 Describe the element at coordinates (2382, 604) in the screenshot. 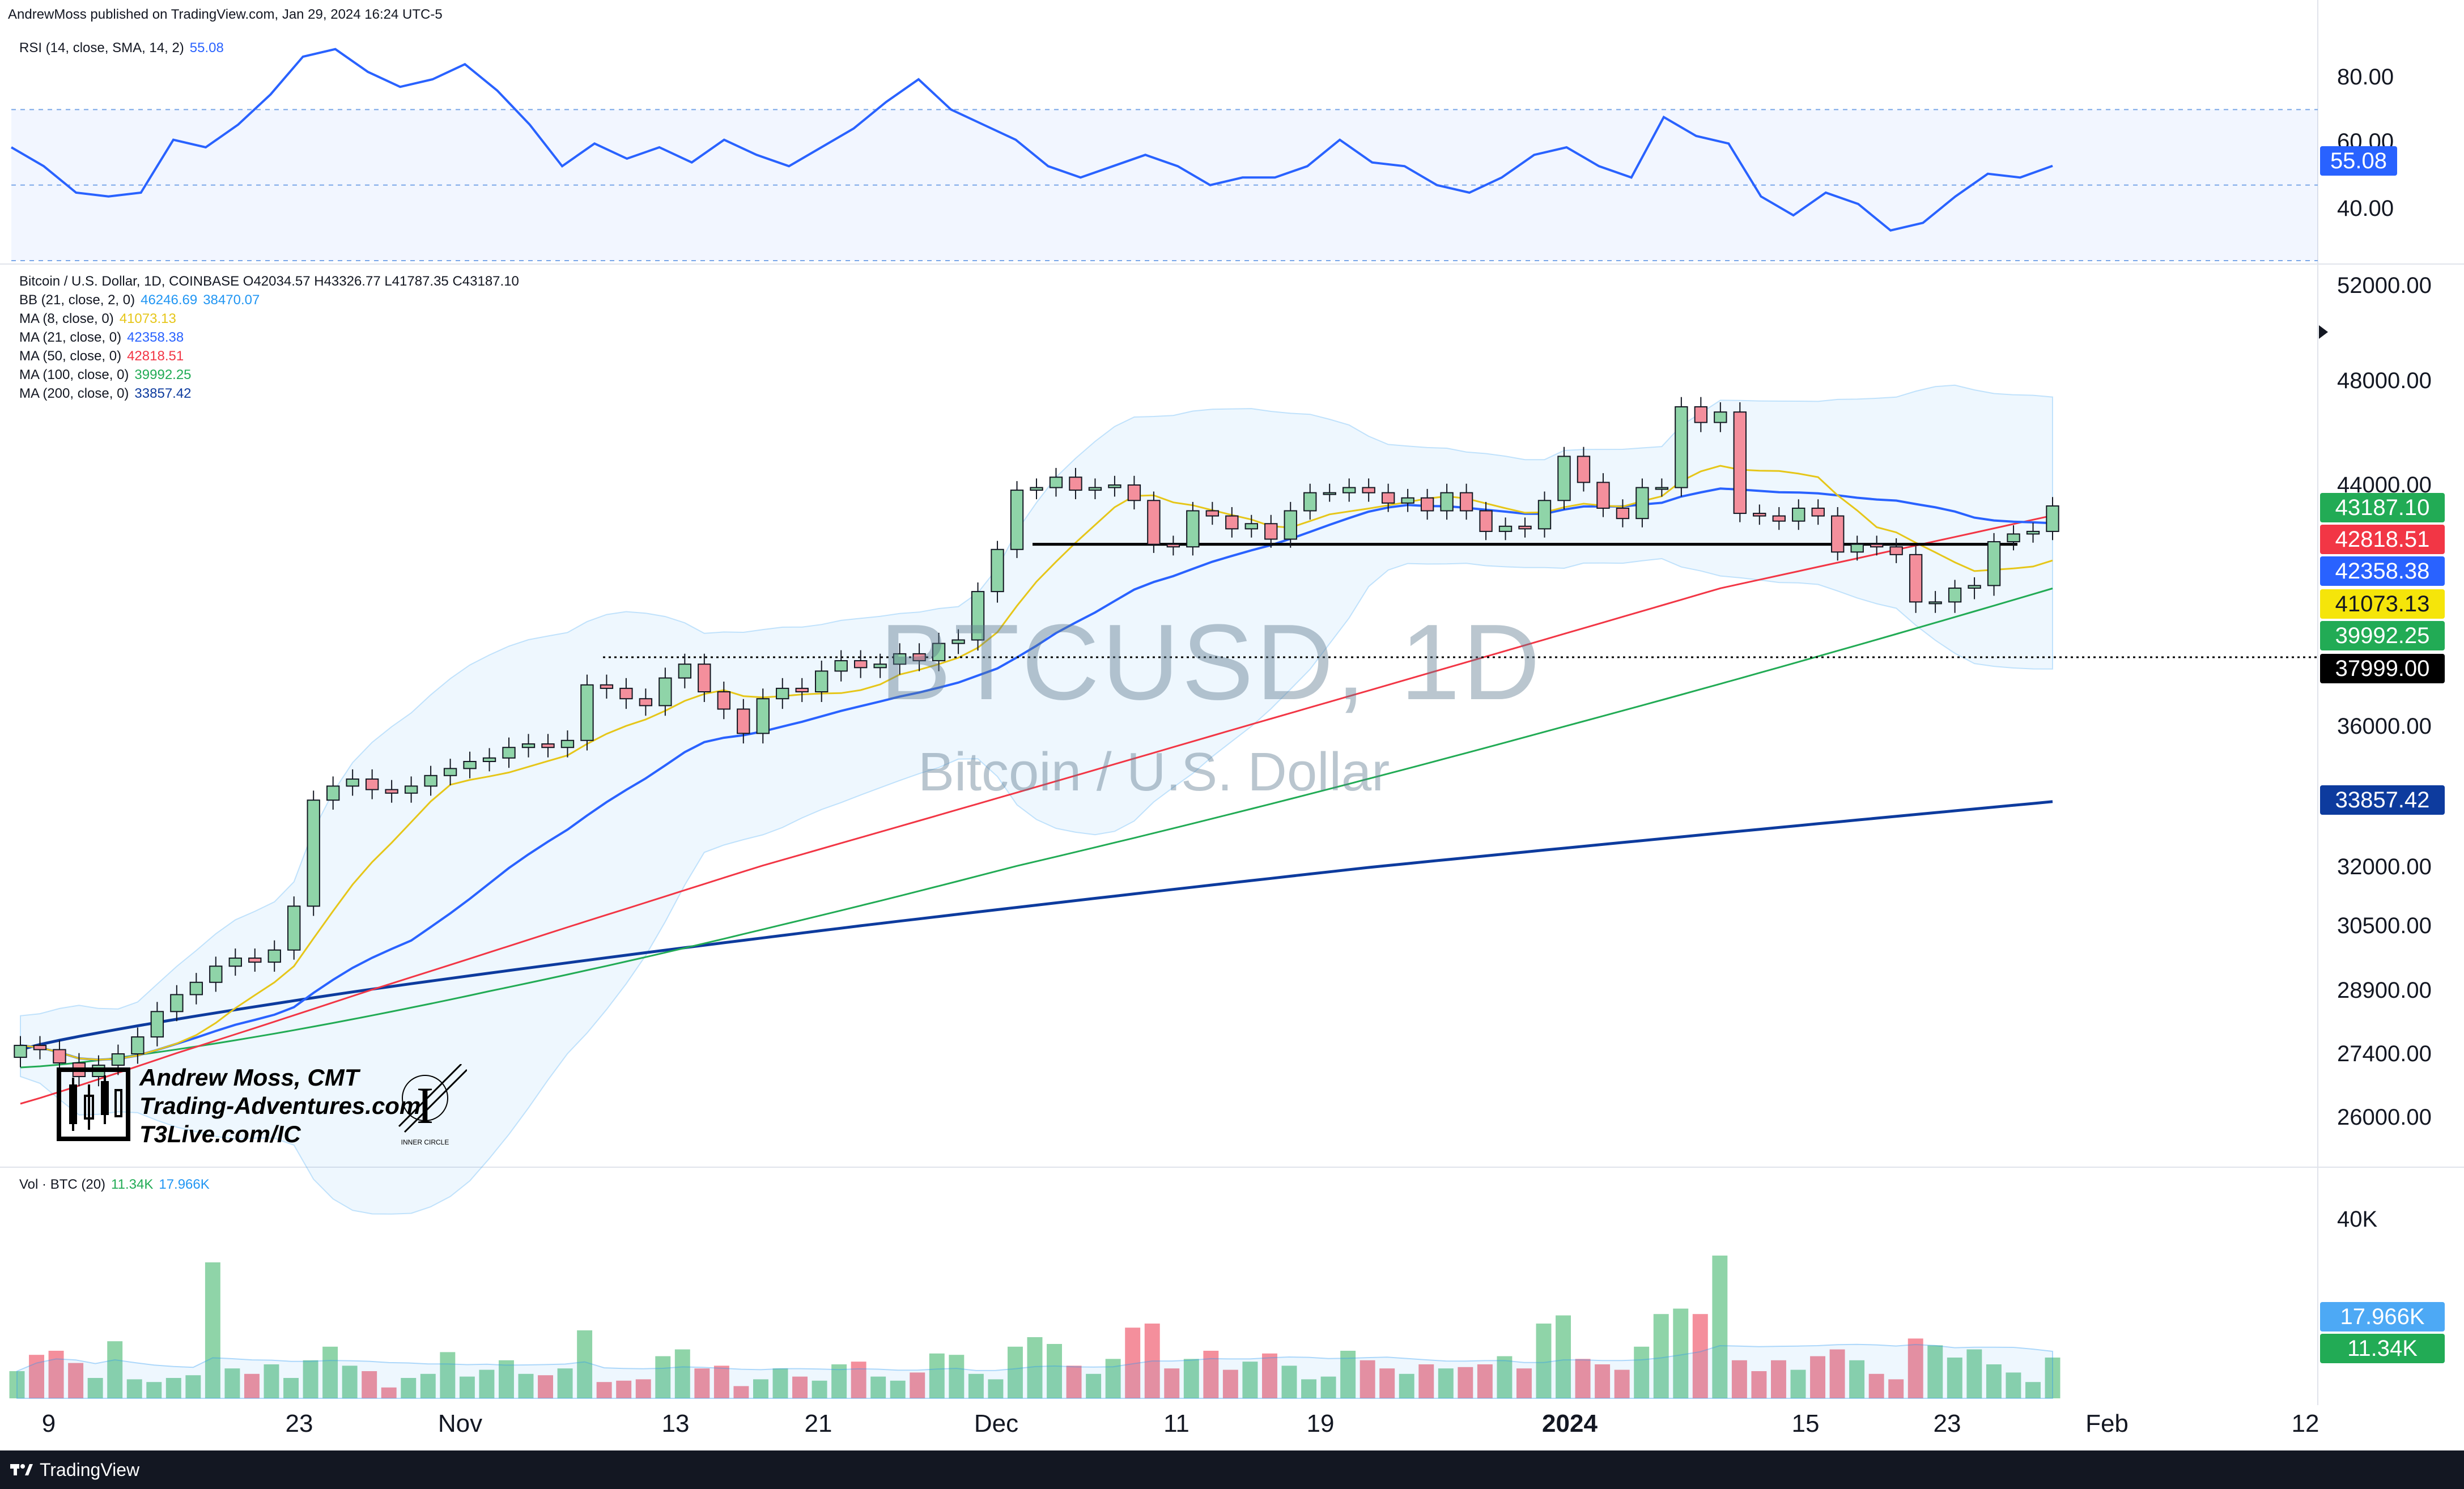

I see `ma8-tag: 41073.13` at that location.